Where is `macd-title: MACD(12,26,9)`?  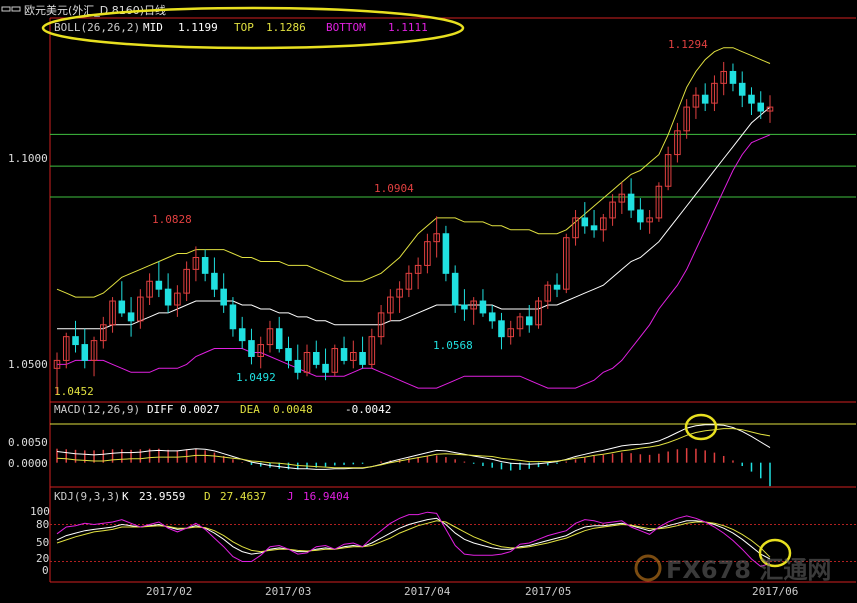 macd-title: MACD(12,26,9) is located at coordinates (97, 409).